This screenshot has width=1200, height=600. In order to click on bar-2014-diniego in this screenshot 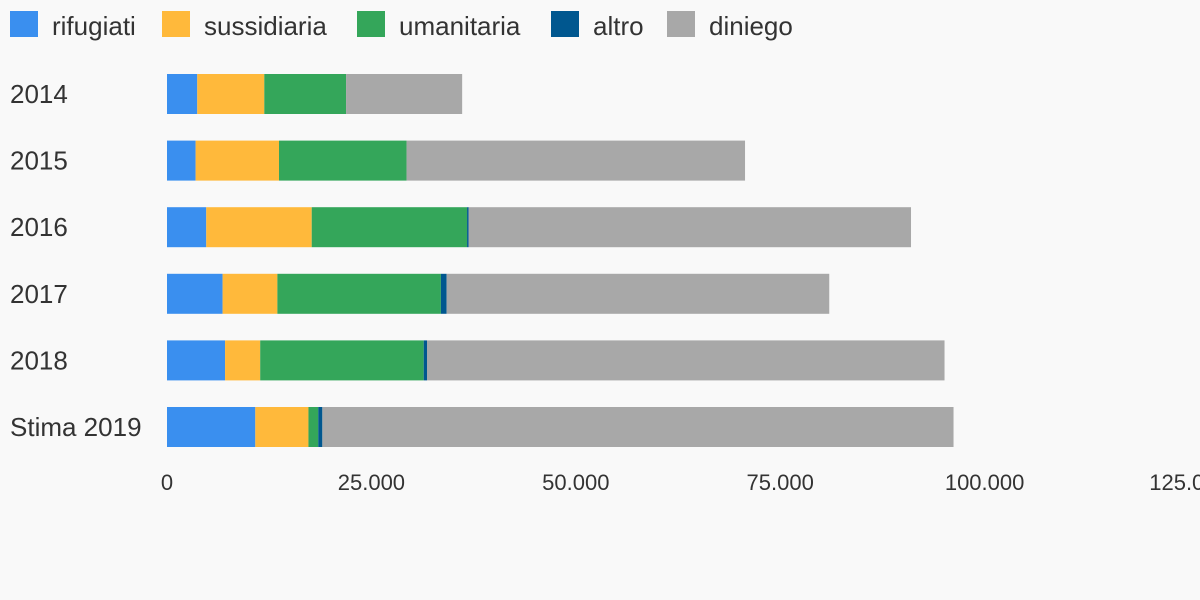, I will do `click(404, 94)`.